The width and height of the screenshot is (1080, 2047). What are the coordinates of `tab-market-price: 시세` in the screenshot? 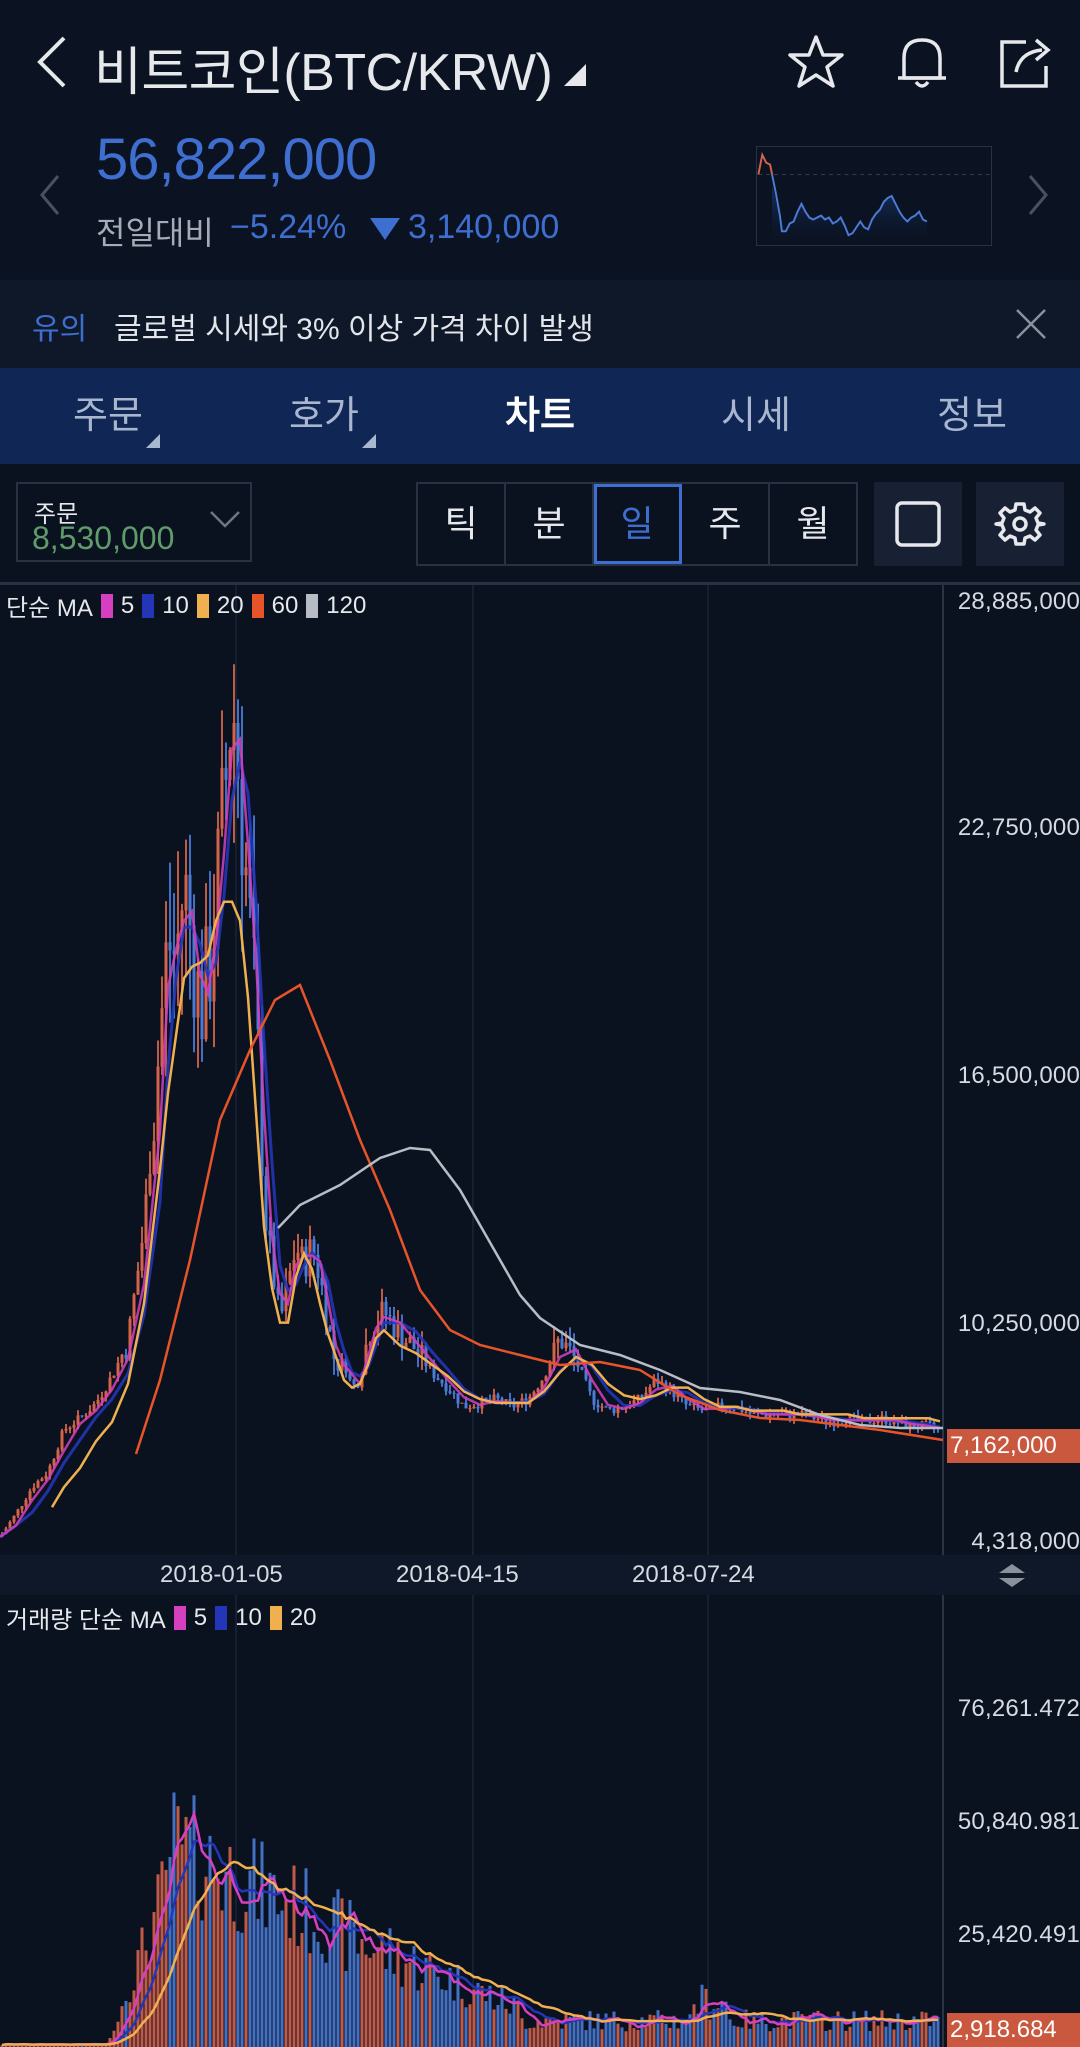 It's located at (756, 416).